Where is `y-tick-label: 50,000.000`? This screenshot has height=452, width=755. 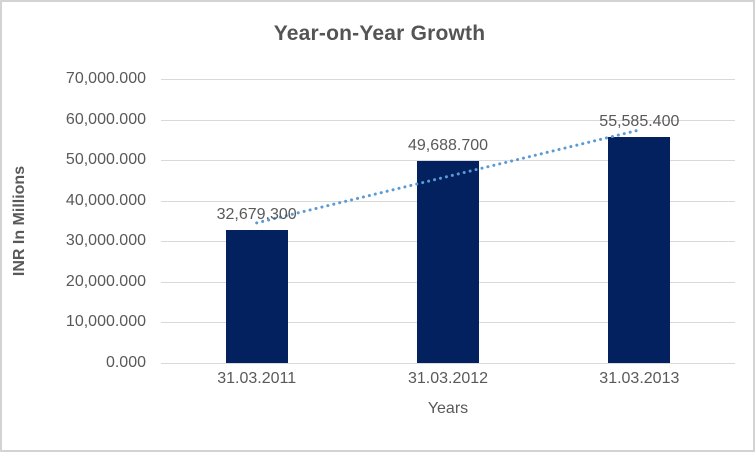
y-tick-label: 50,000.000 is located at coordinates (105, 160).